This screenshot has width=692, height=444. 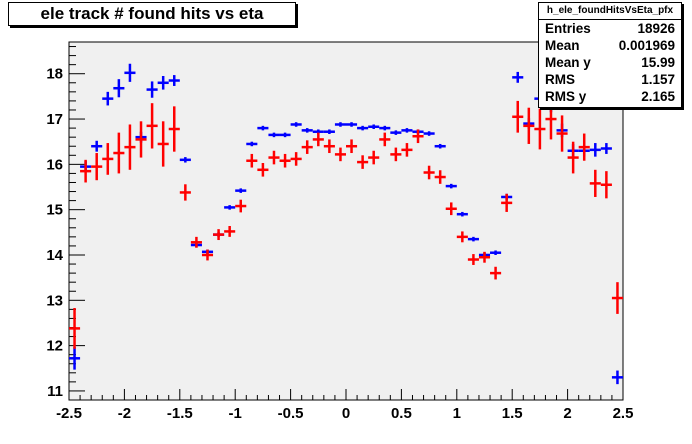 I want to click on x-tick-label: -2, so click(x=124, y=413).